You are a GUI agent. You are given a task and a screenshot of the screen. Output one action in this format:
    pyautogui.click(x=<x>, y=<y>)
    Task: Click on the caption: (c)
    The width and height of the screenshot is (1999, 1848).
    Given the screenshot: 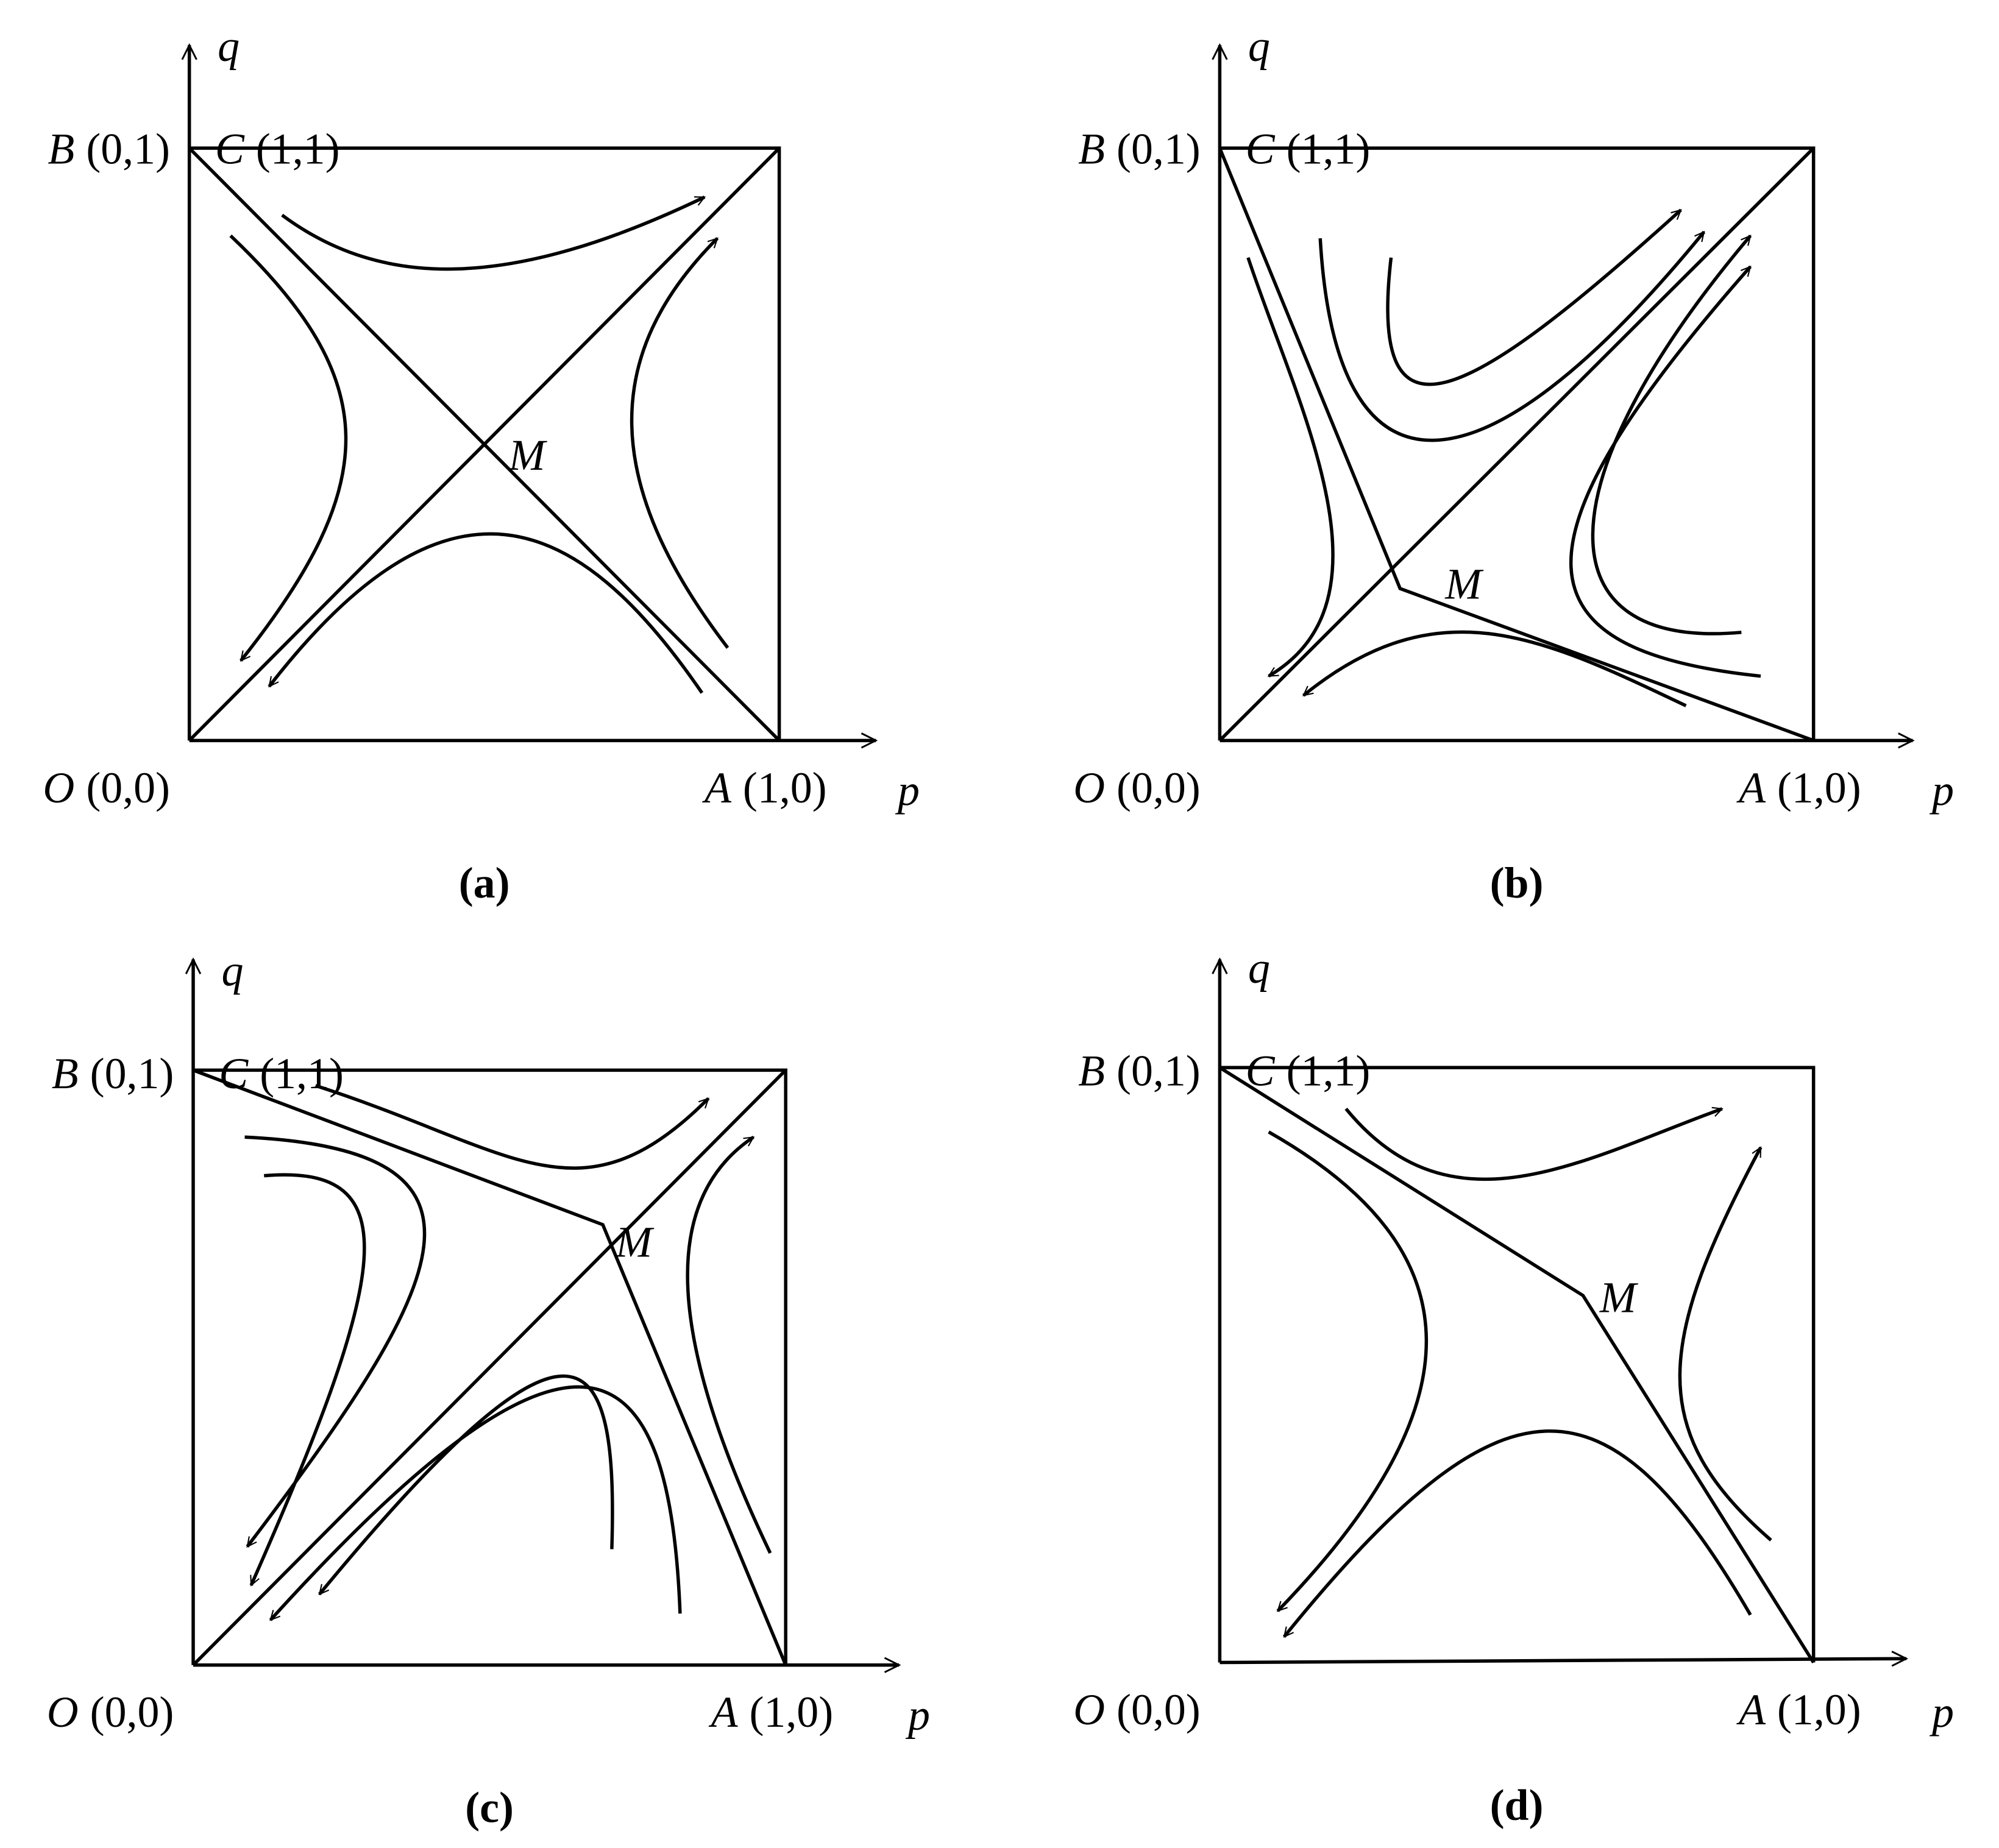 What is the action you would take?
    pyautogui.click(x=490, y=1807)
    